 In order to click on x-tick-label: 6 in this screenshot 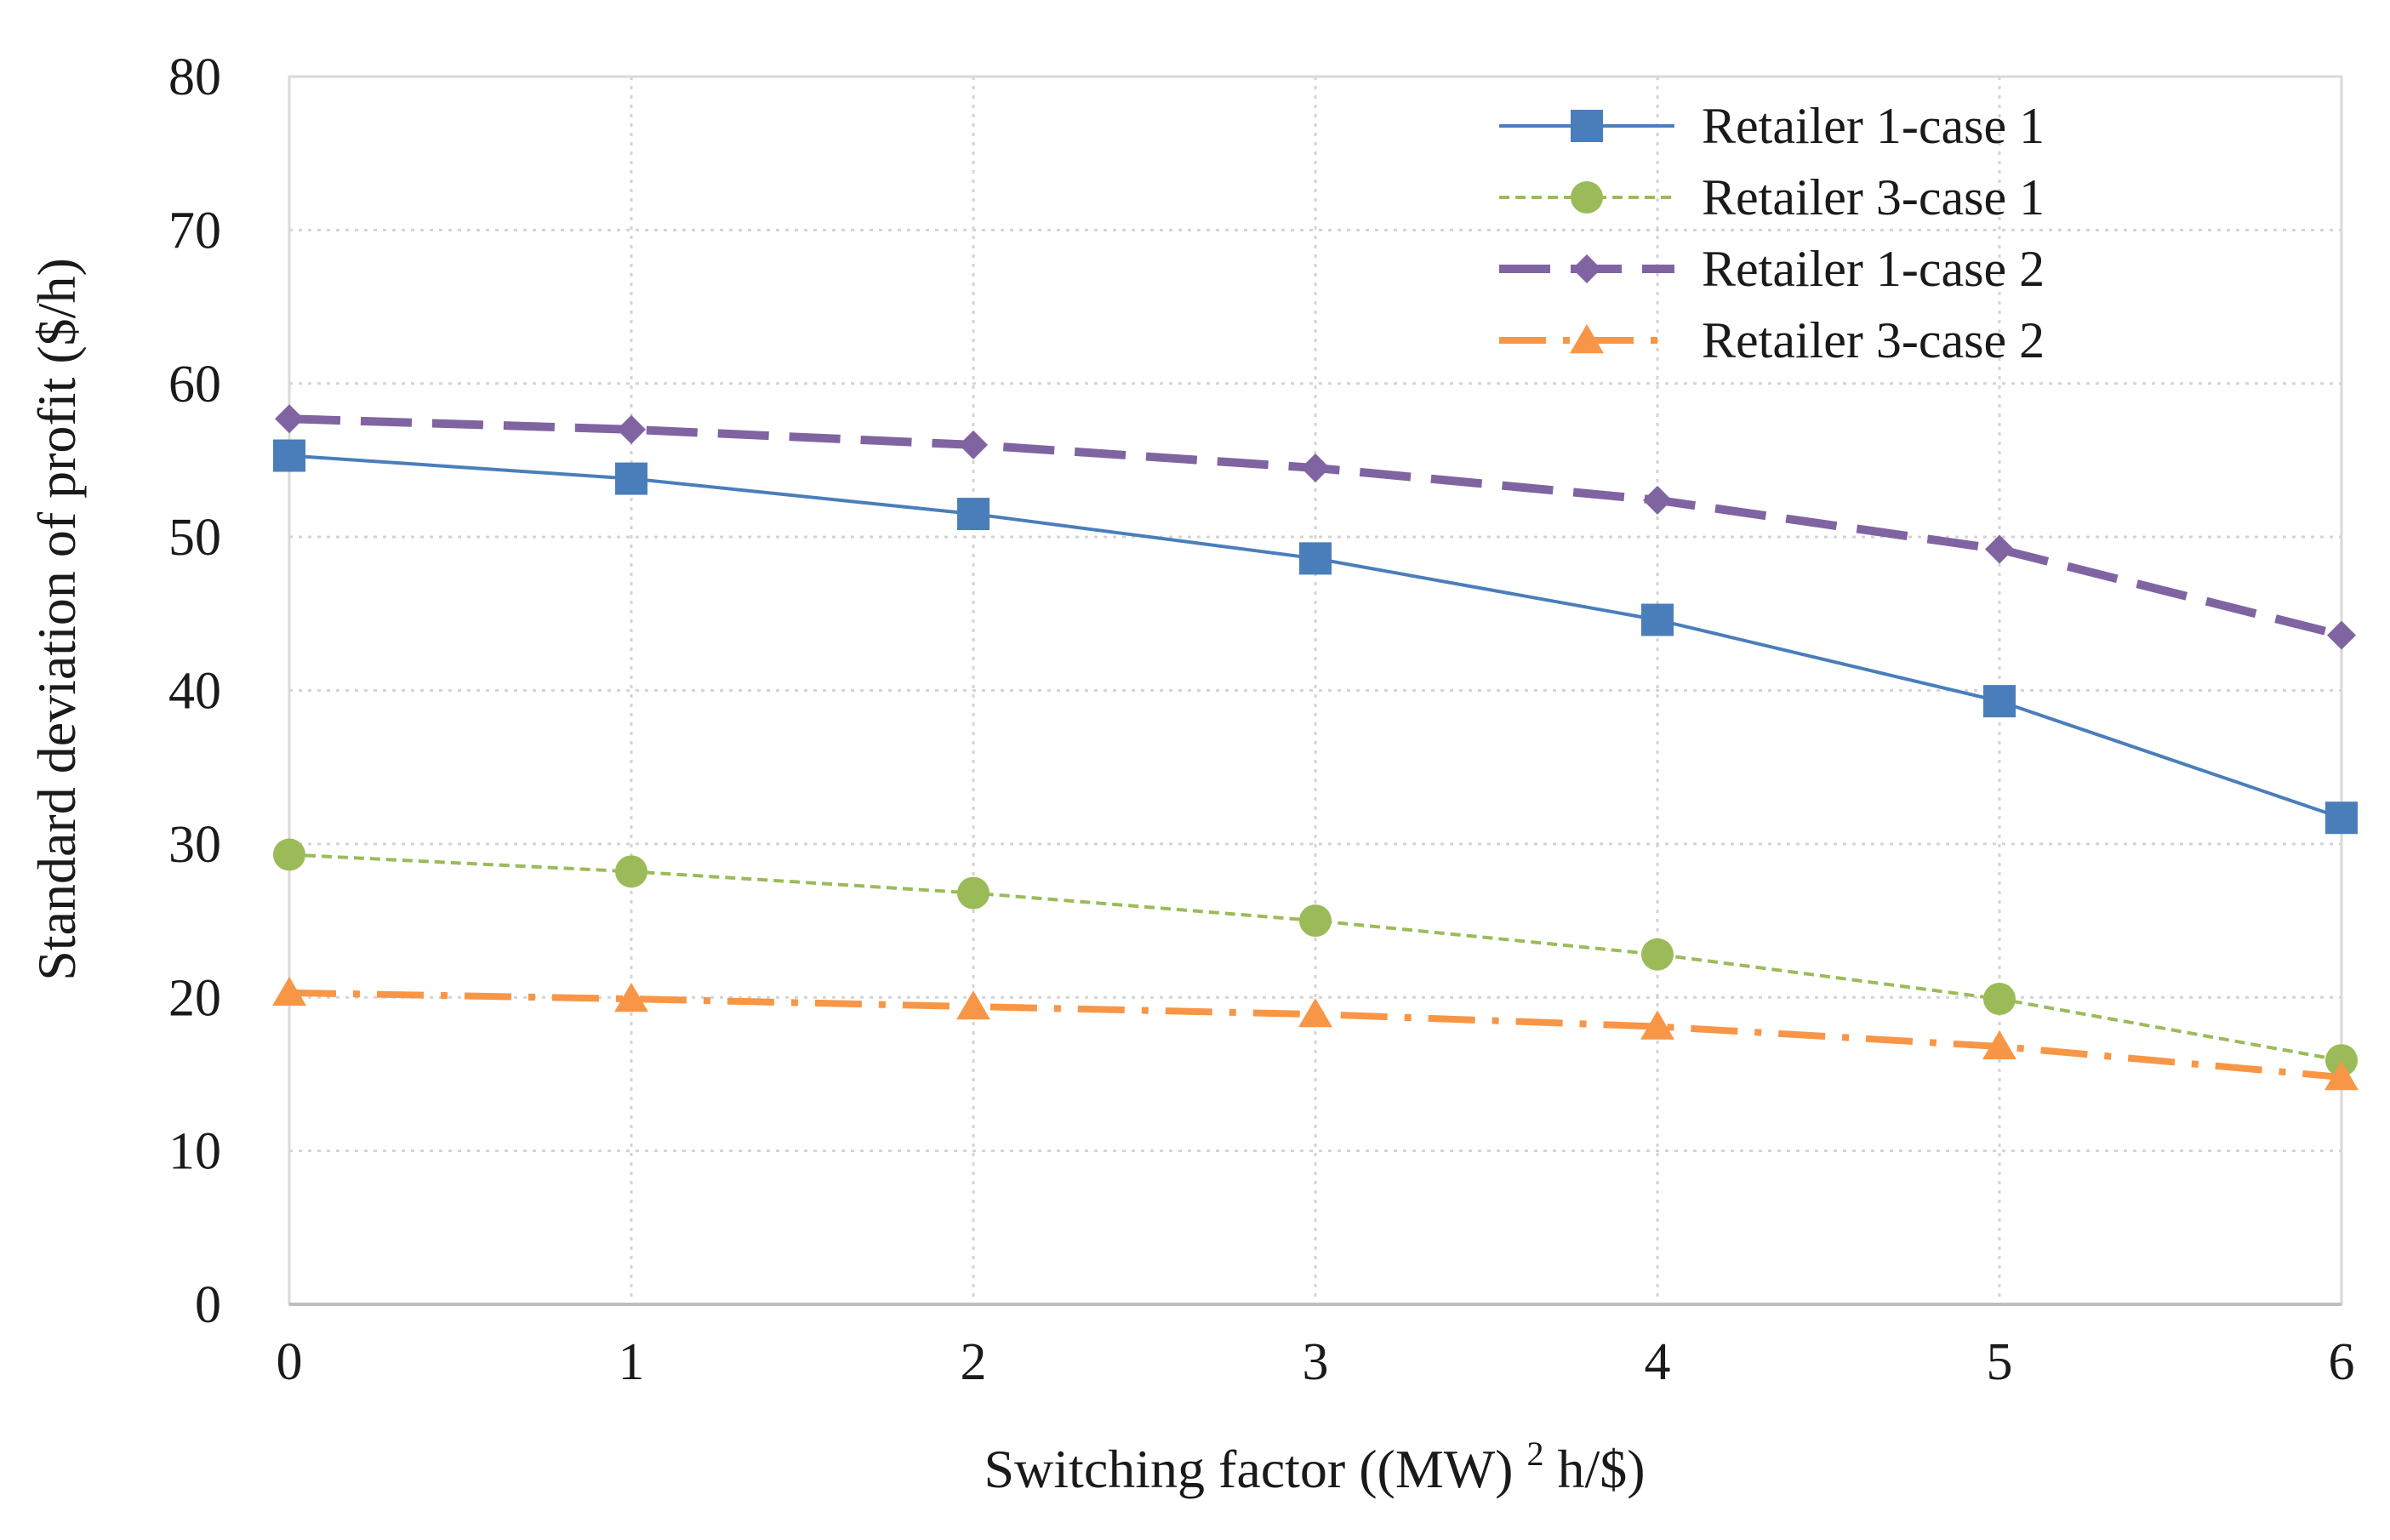, I will do `click(2342, 1362)`.